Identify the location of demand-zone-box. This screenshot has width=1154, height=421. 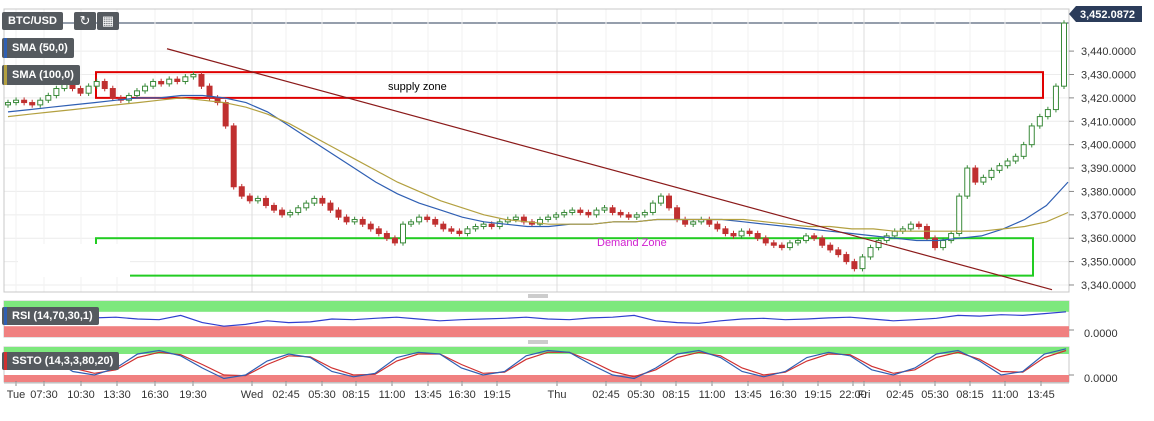
(564, 257).